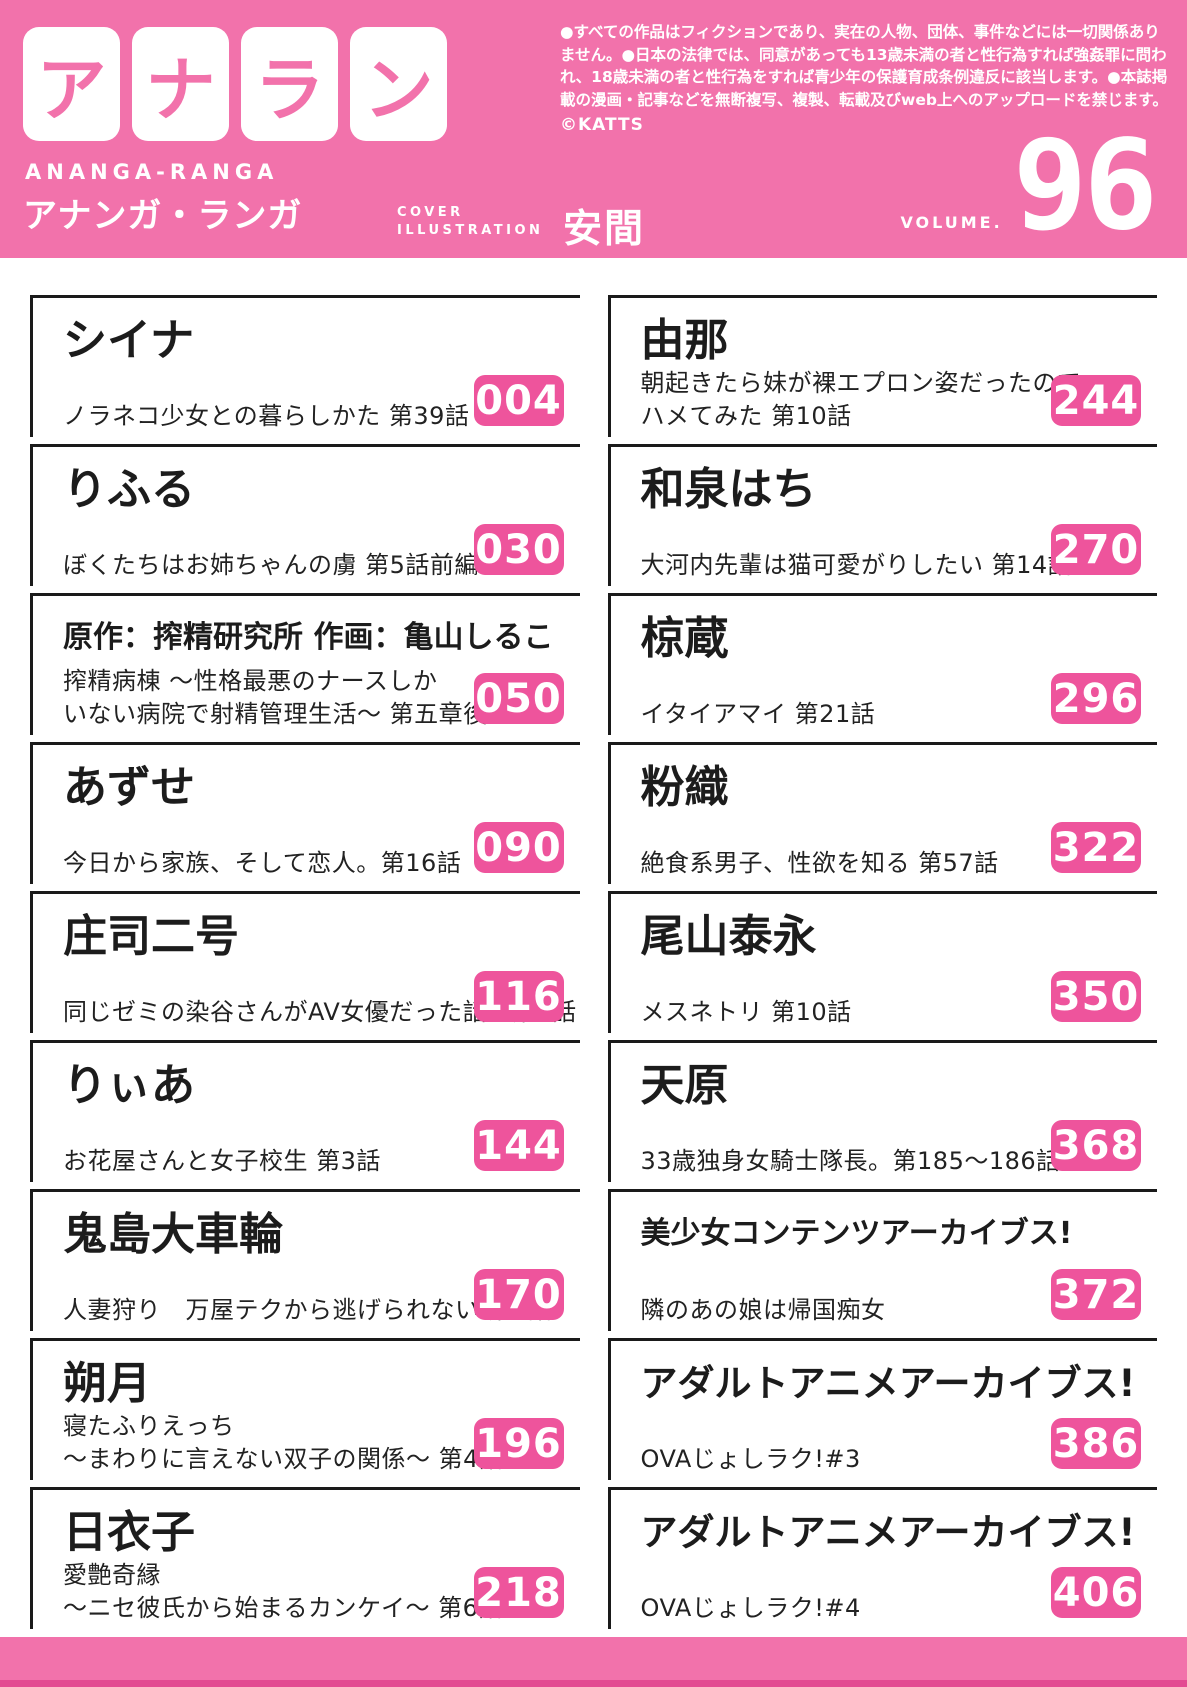 The image size is (1187, 1687). Describe the element at coordinates (107, 1383) in the screenshot. I see `entry-author: 朔月` at that location.